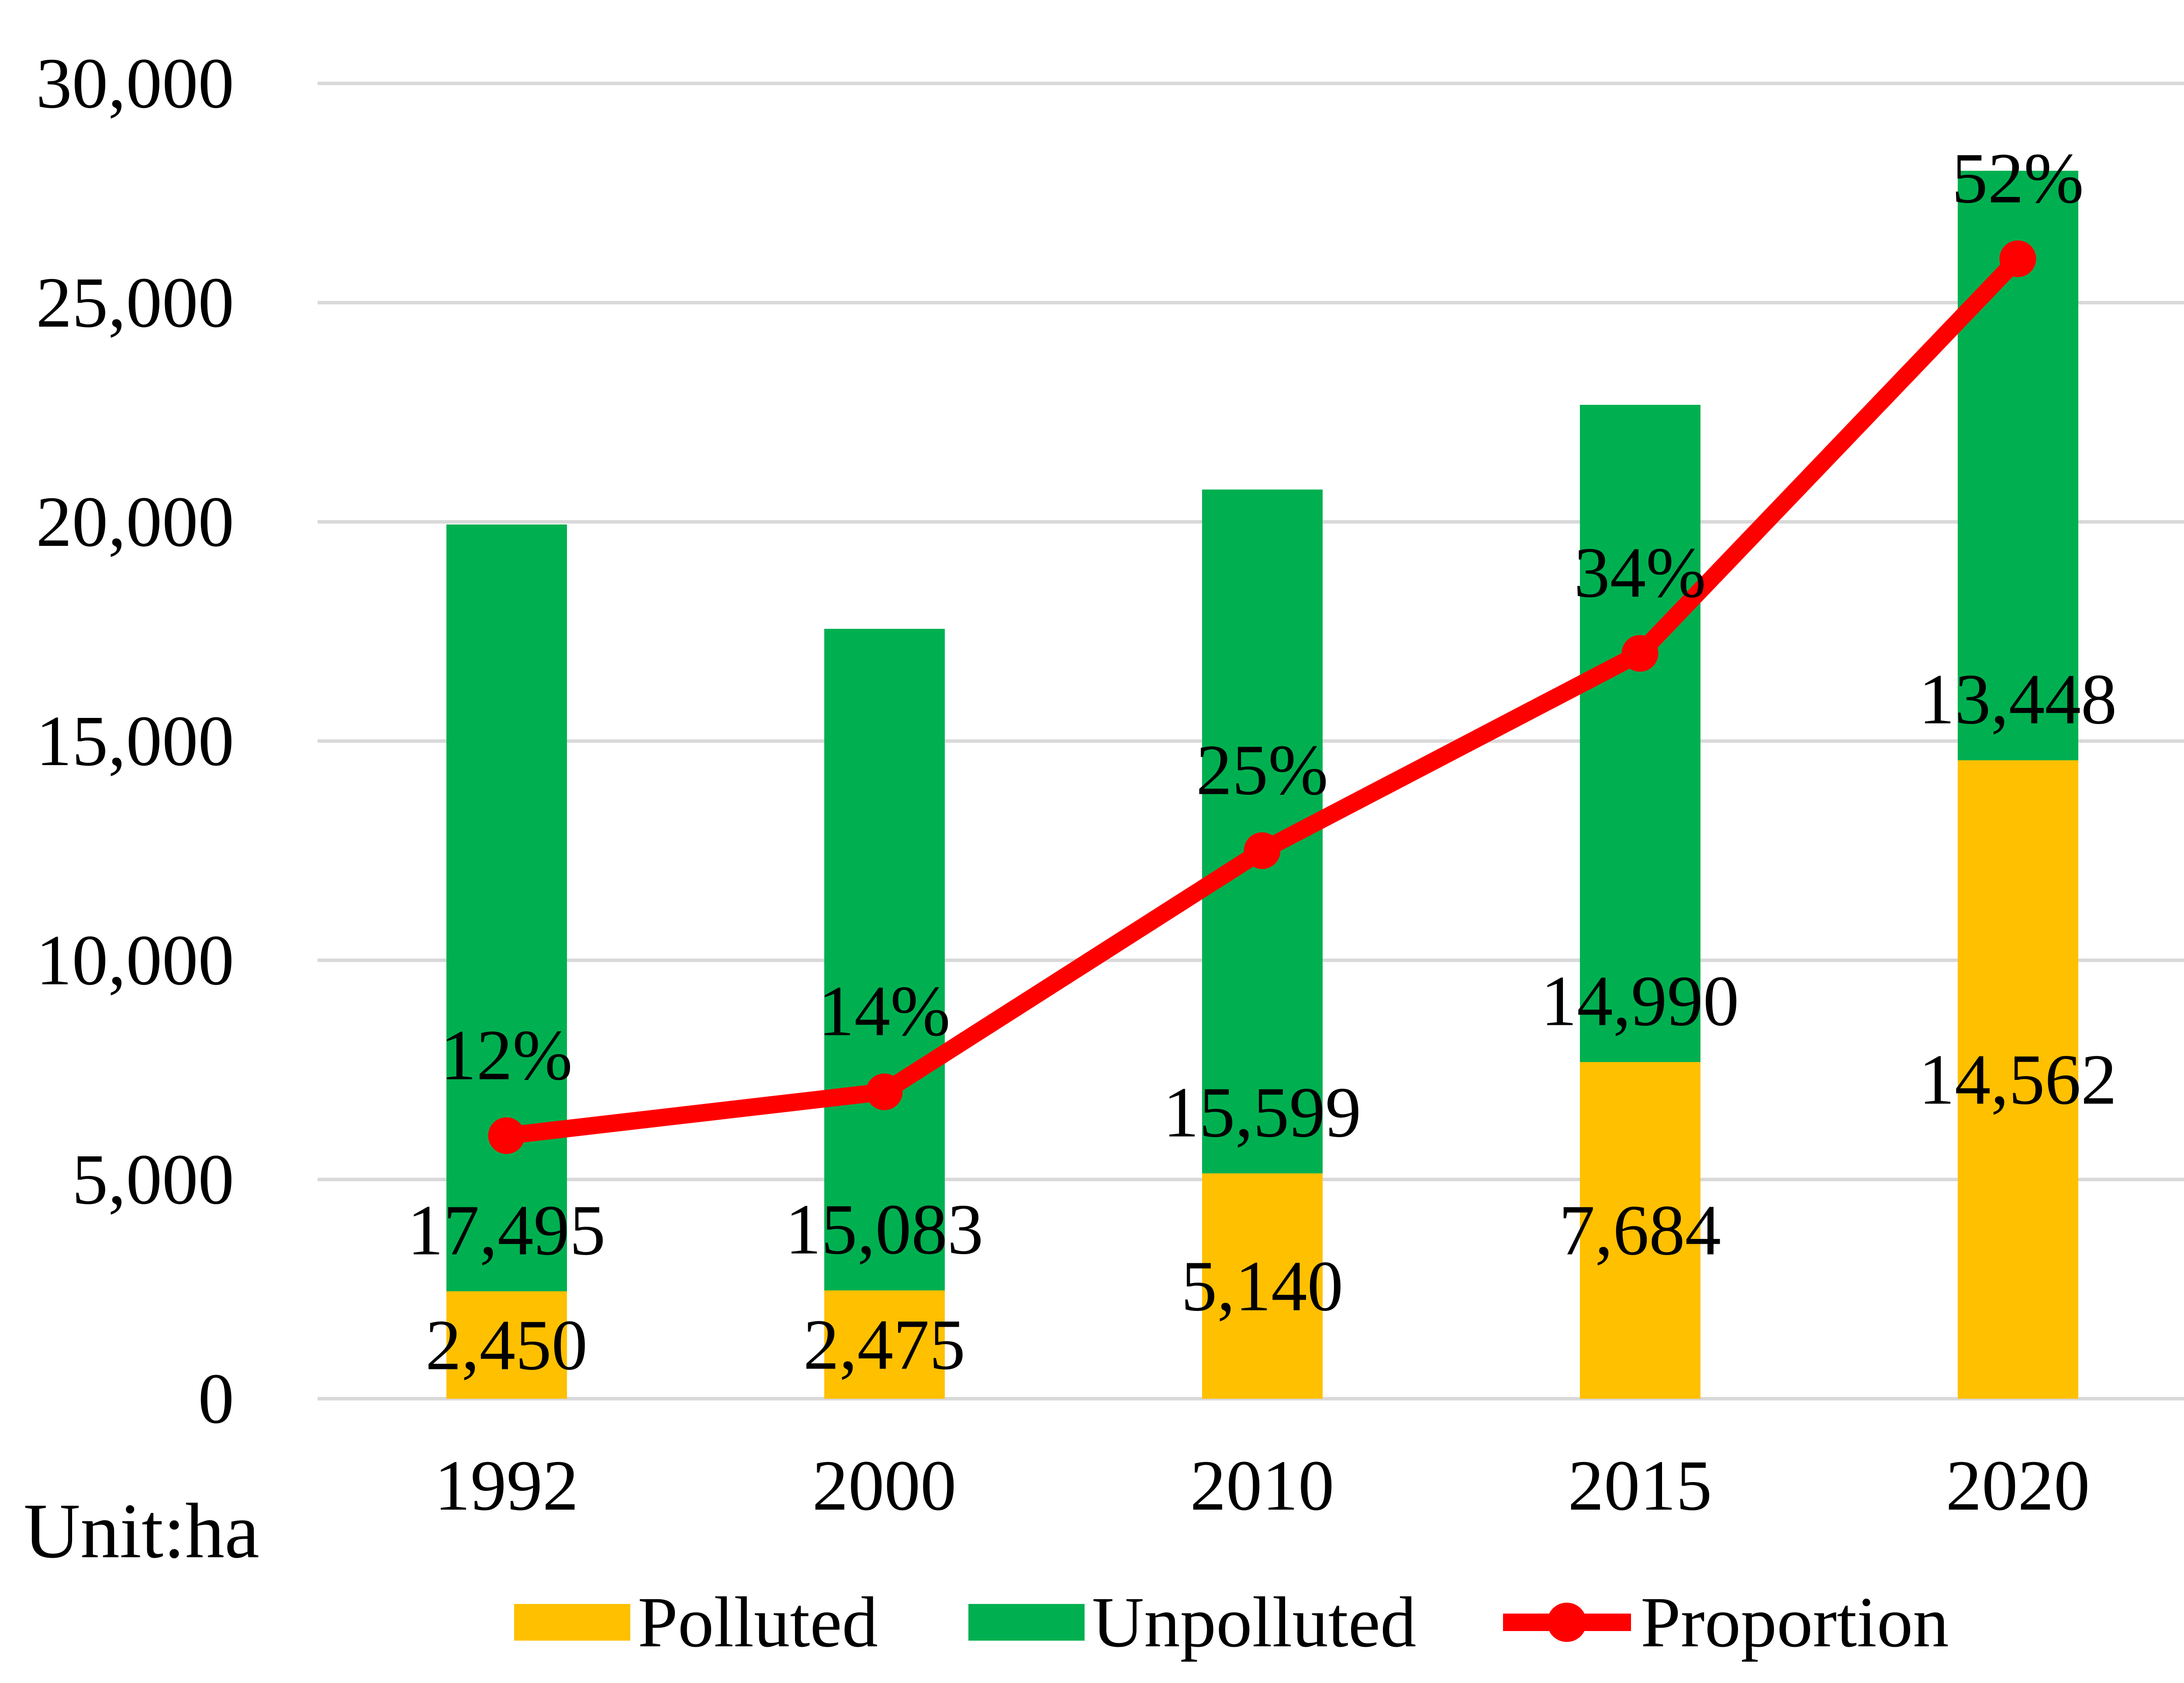  What do you see at coordinates (1262, 770) in the screenshot?
I see `data-label-proportion-2010: 25%` at bounding box center [1262, 770].